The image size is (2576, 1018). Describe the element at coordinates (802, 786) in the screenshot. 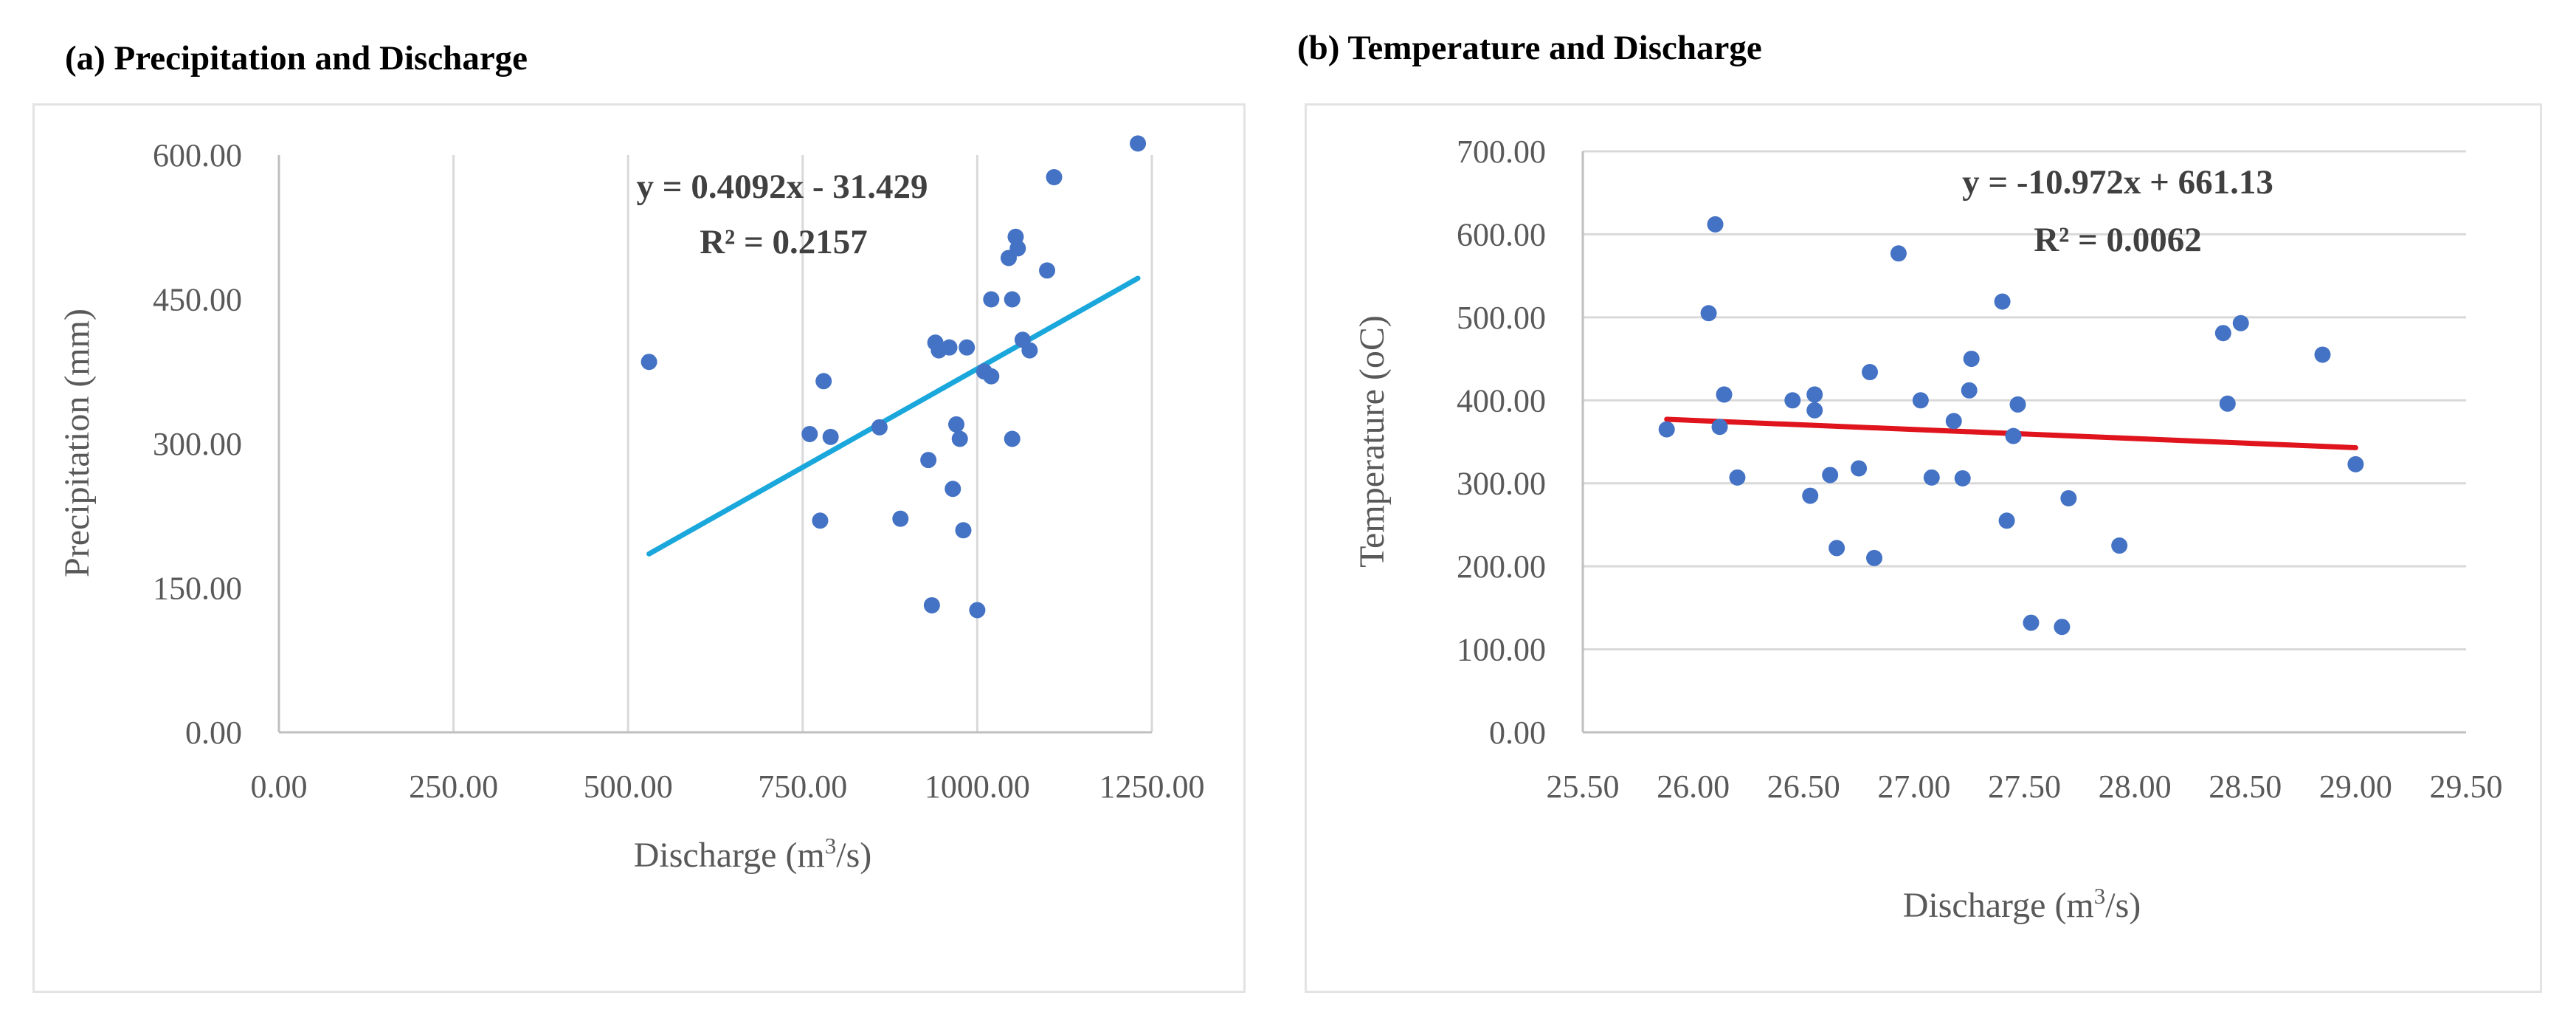

I see `chart-a-x-tick-label: 750.00` at that location.